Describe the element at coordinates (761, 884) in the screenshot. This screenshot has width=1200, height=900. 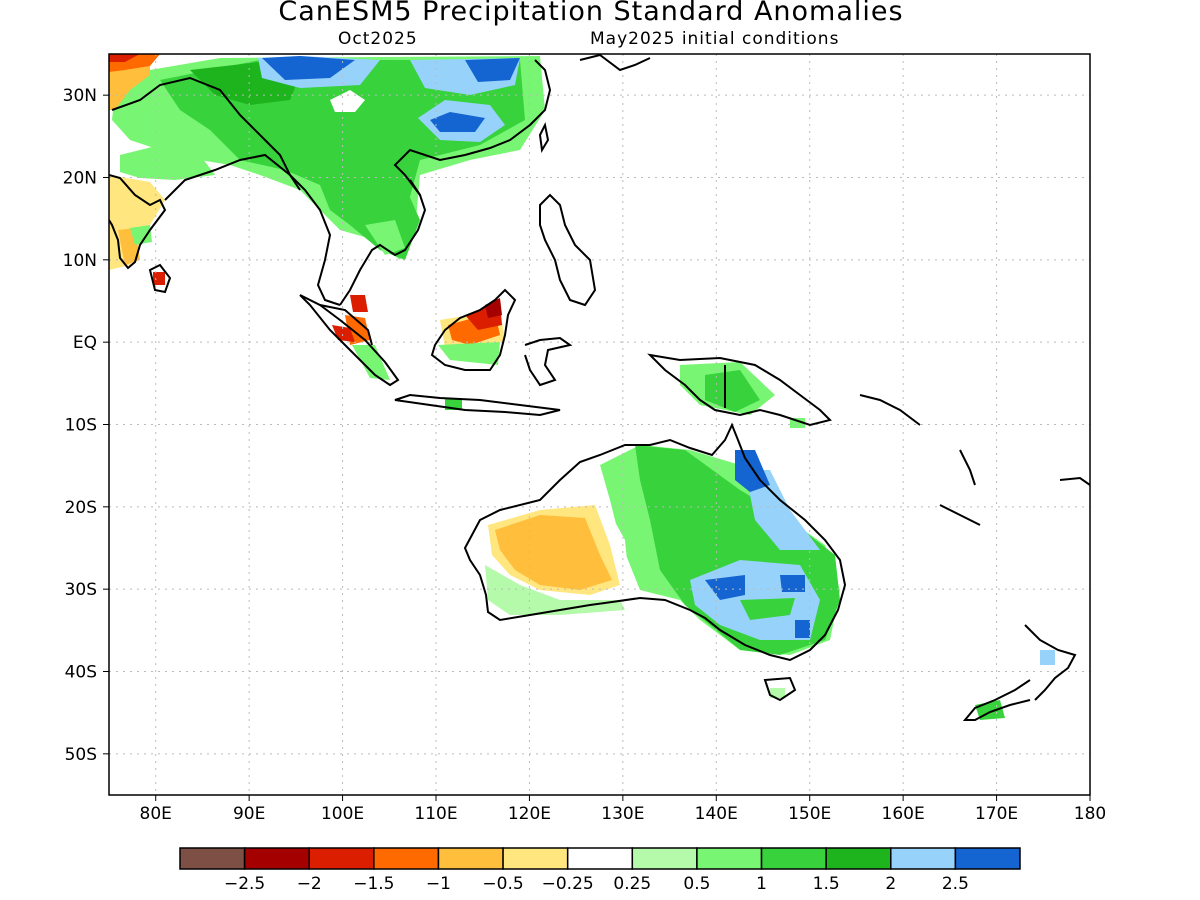
I see `colorbar-label: 1` at that location.